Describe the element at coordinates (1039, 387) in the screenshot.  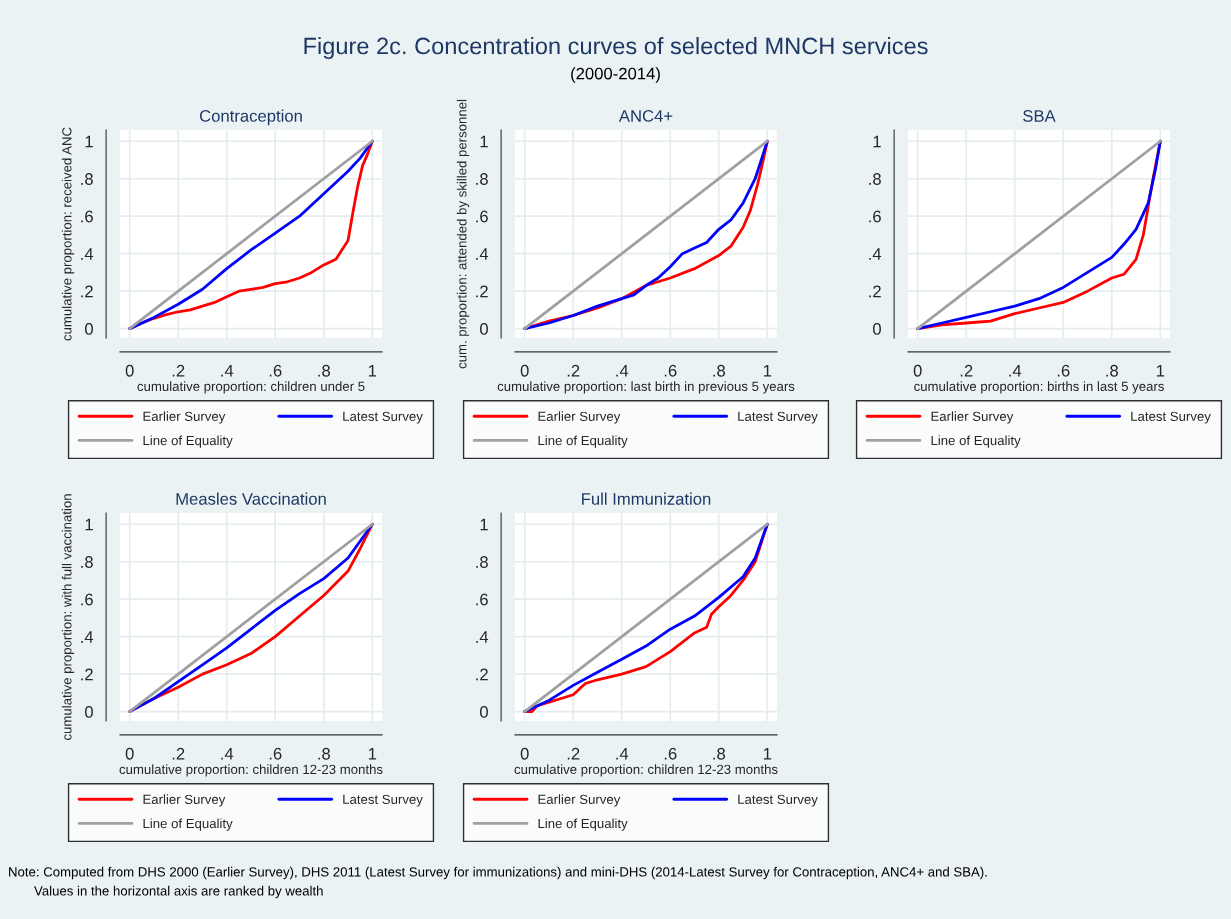
I see `x-axis-title: cumulative proportion: births in last 5 years` at that location.